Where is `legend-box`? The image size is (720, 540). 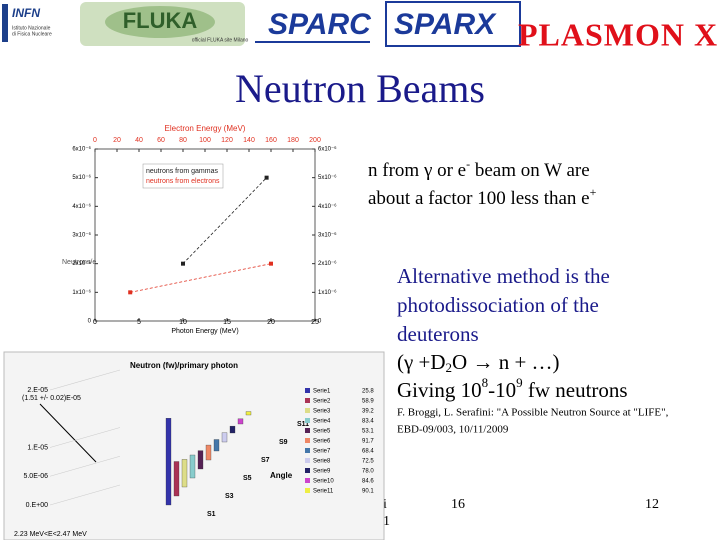
legend-box is located at coordinates (183, 176).